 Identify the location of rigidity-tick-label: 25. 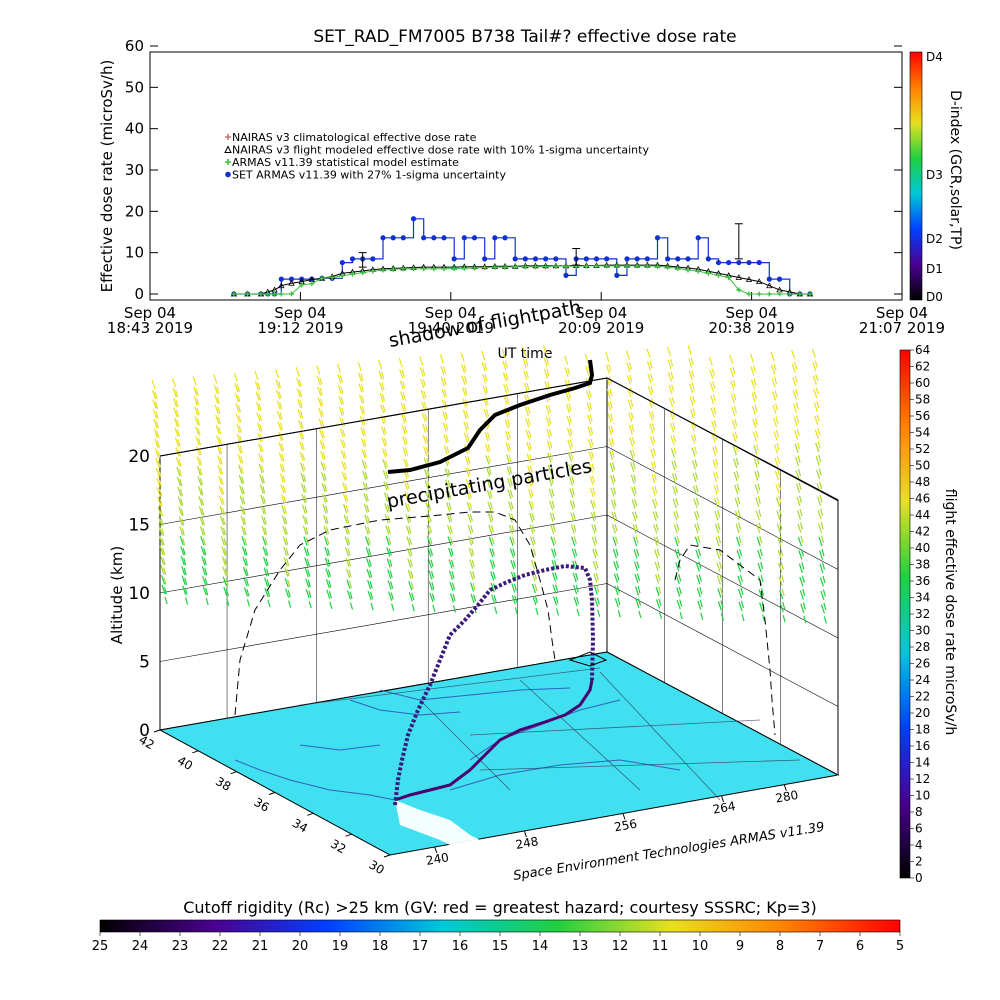
(100, 946).